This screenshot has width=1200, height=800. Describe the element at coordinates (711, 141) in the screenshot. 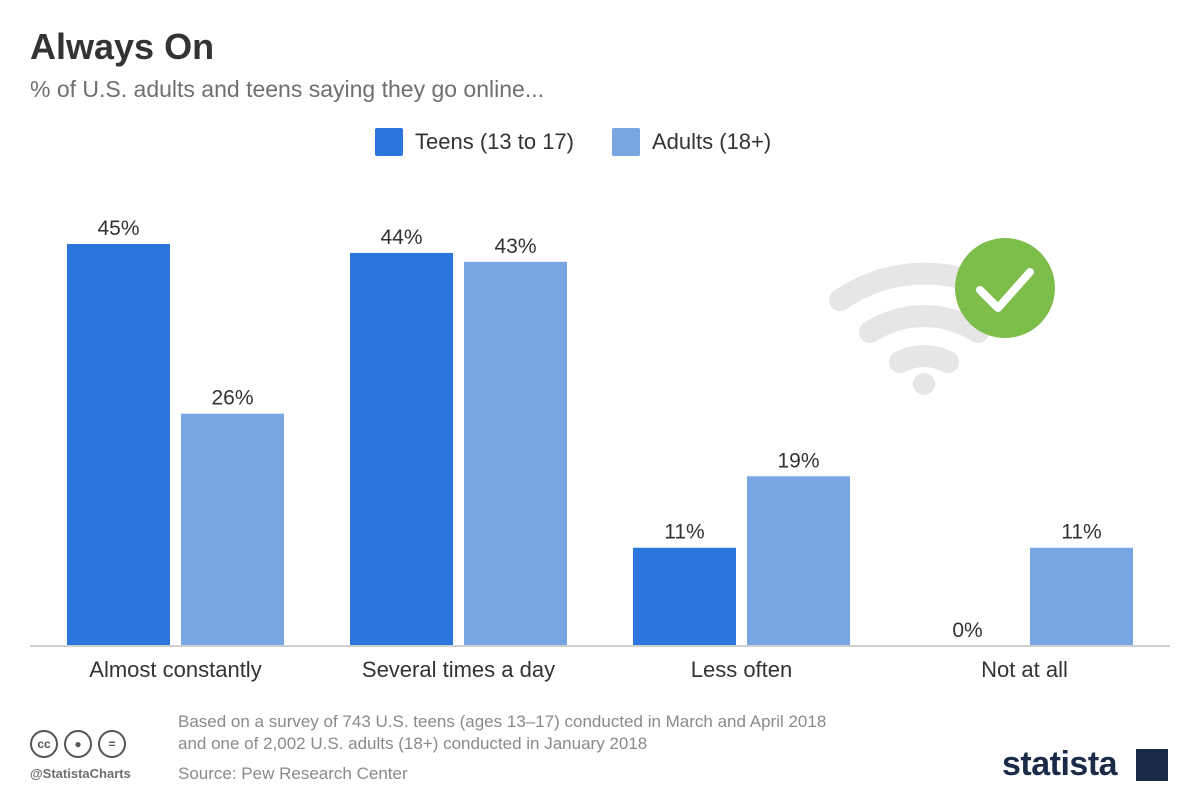

I see `legend-label-adults: Adults (18+)` at that location.